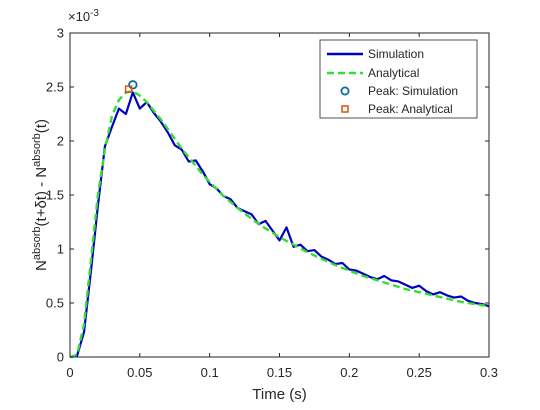 Image resolution: width=540 pixels, height=410 pixels. I want to click on y-tick-label: 1, so click(60, 249).